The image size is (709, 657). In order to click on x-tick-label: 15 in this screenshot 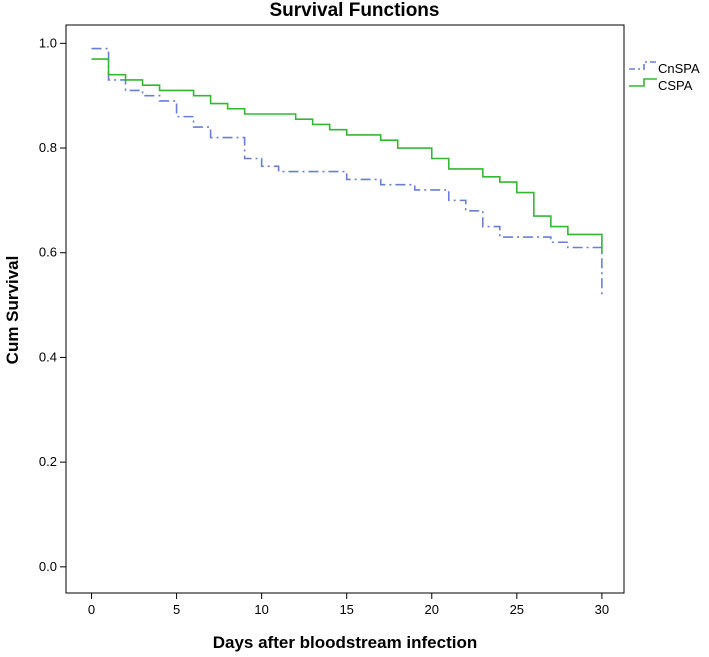, I will do `click(346, 609)`.